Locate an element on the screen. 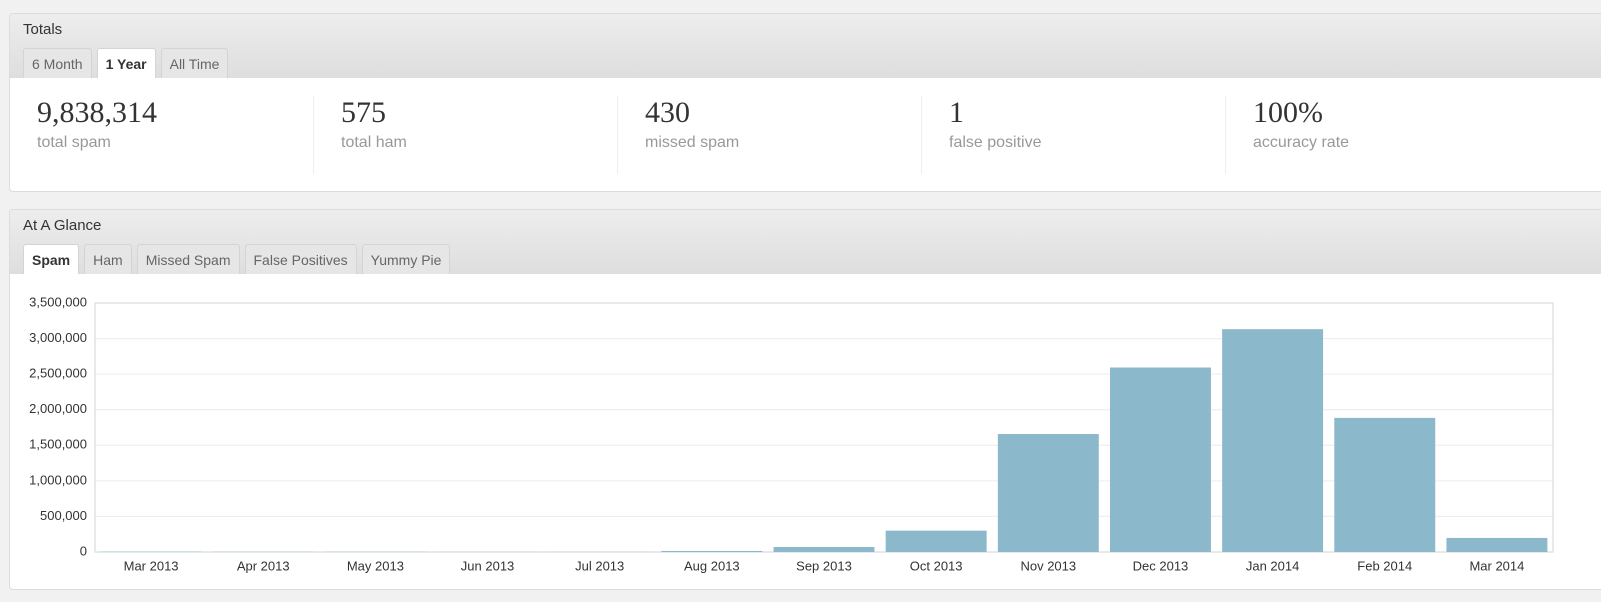 Image resolution: width=1601 pixels, height=602 pixels. tab: 1 Year is located at coordinates (126, 63).